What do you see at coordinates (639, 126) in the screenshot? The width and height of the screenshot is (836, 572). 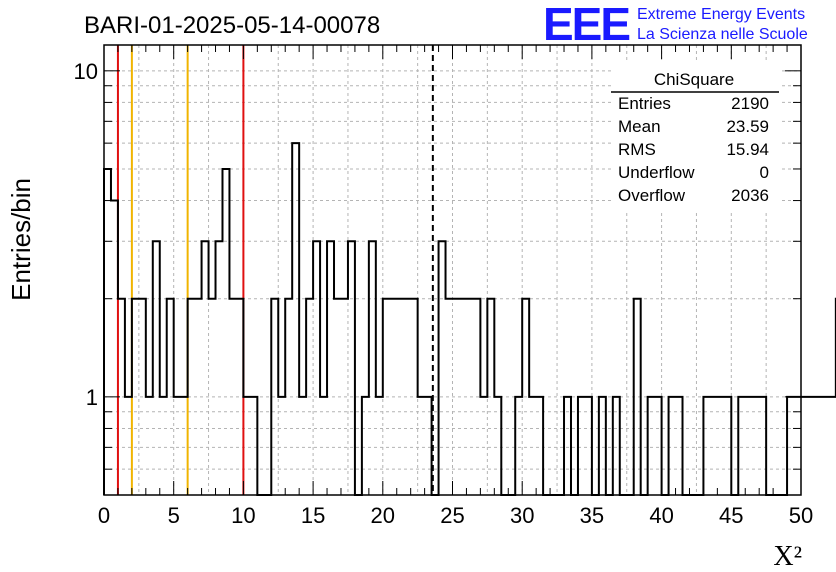 I see `stats-label: Mean` at bounding box center [639, 126].